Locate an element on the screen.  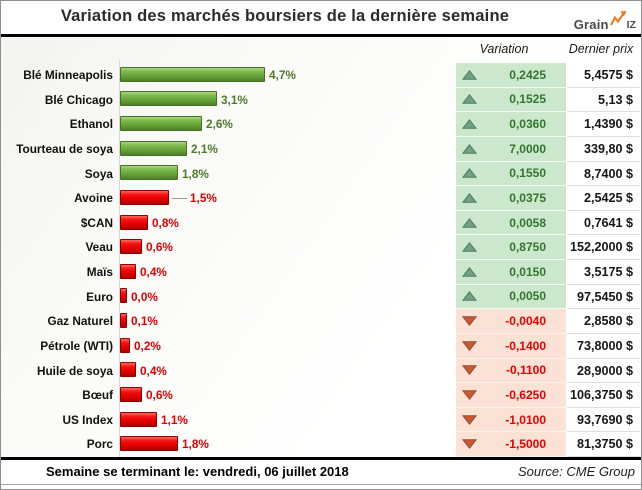
variation-percent-label: 0,4% is located at coordinates (153, 370).